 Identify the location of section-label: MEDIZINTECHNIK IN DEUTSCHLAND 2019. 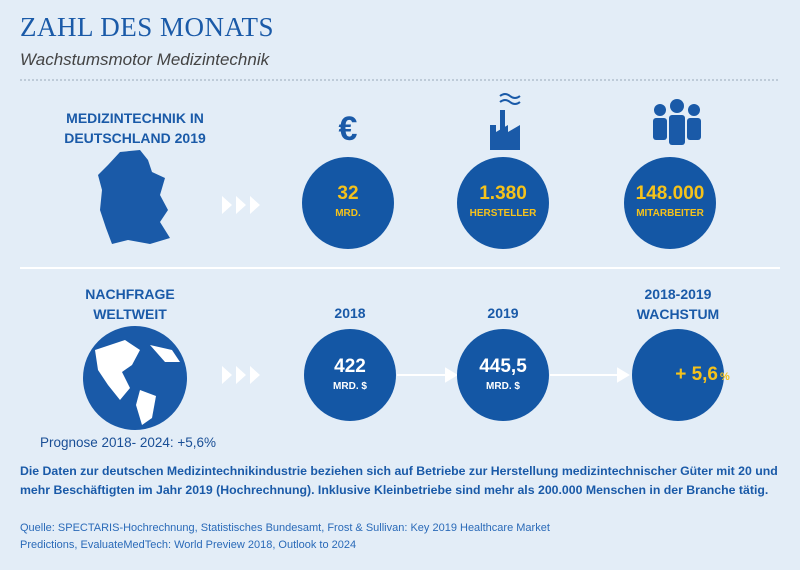
(135, 128).